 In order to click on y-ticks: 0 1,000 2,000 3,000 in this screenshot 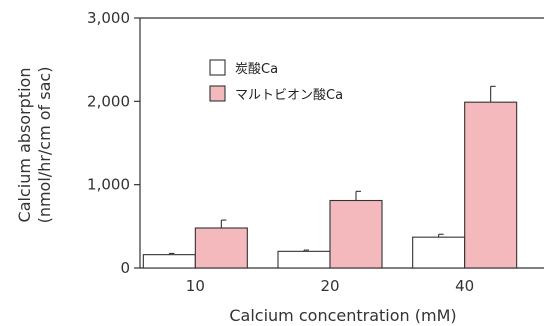, I will do `click(113, 143)`.